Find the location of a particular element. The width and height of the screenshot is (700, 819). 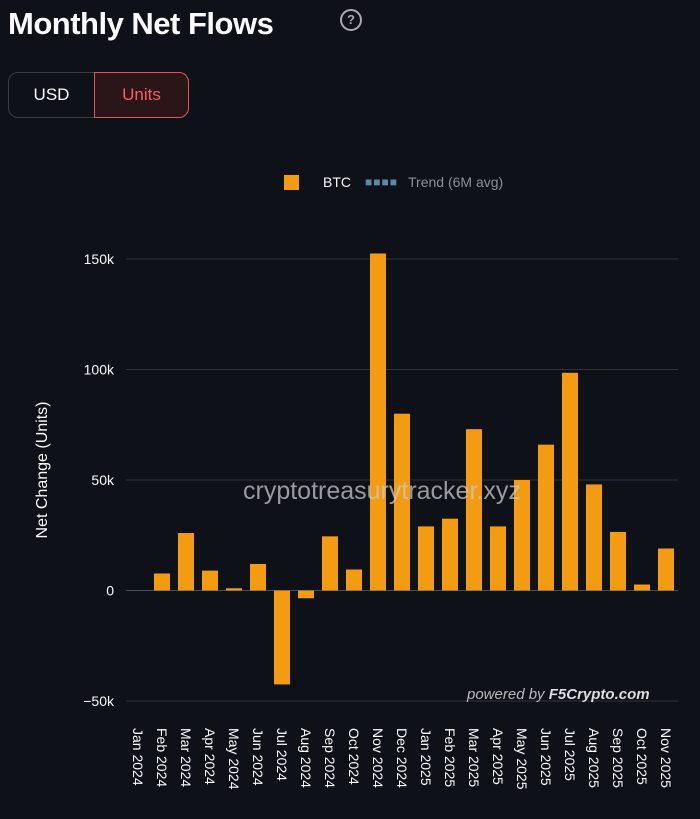

x-tick-label: Nov 2025 is located at coordinates (666, 758).